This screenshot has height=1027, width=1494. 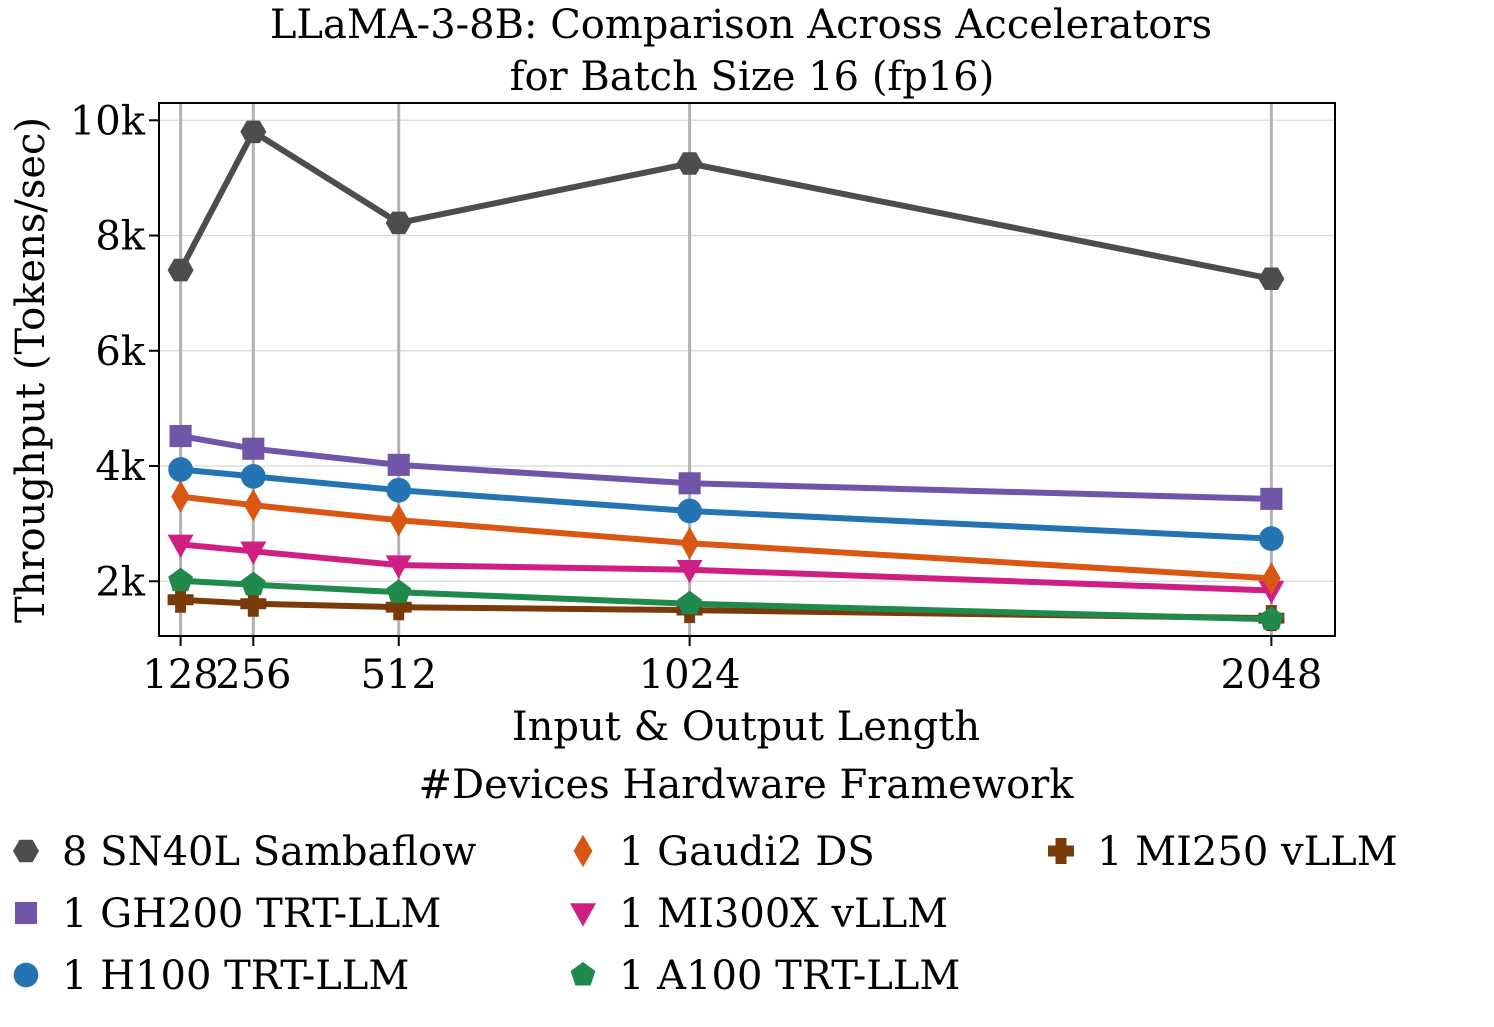 I want to click on legend-label-6: 1 MI250 vLLM, so click(x=1247, y=852).